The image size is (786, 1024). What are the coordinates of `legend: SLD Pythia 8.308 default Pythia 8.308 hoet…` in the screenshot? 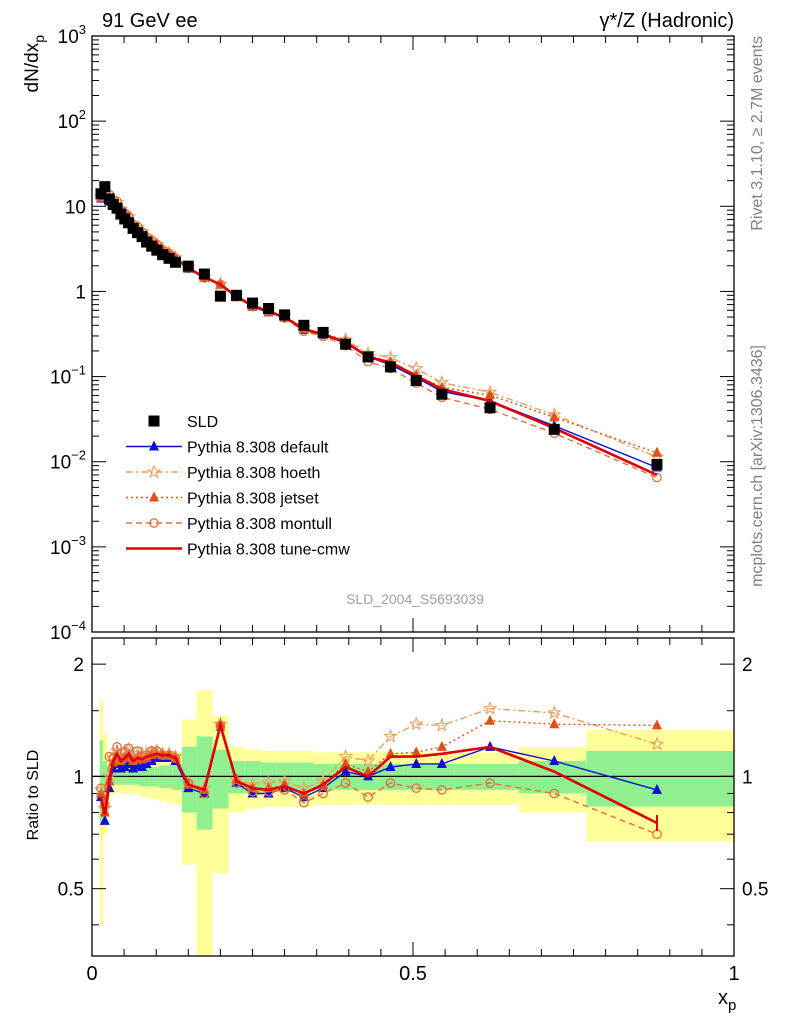 It's located at (238, 486).